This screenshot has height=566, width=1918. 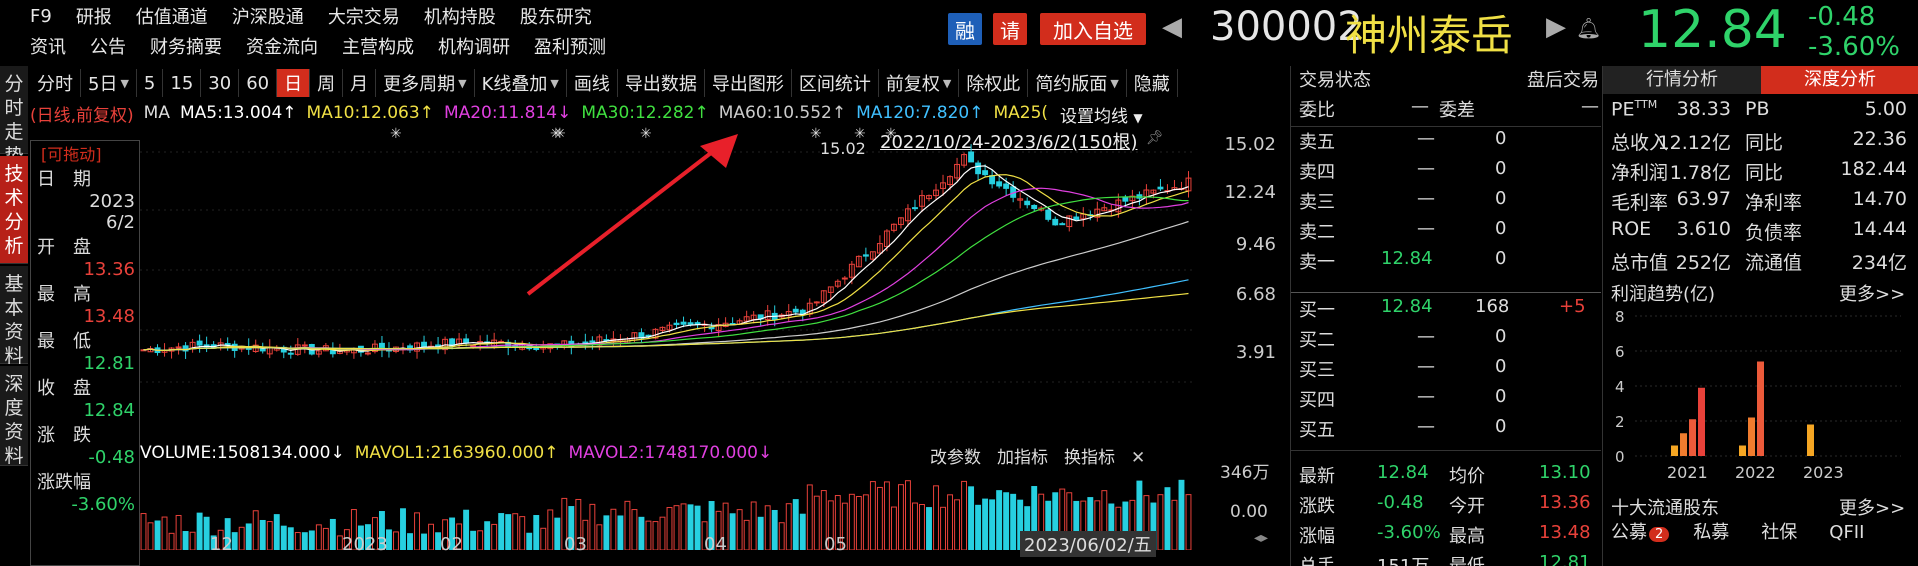 What do you see at coordinates (150, 83) in the screenshot?
I see `toolbar-item: 5` at bounding box center [150, 83].